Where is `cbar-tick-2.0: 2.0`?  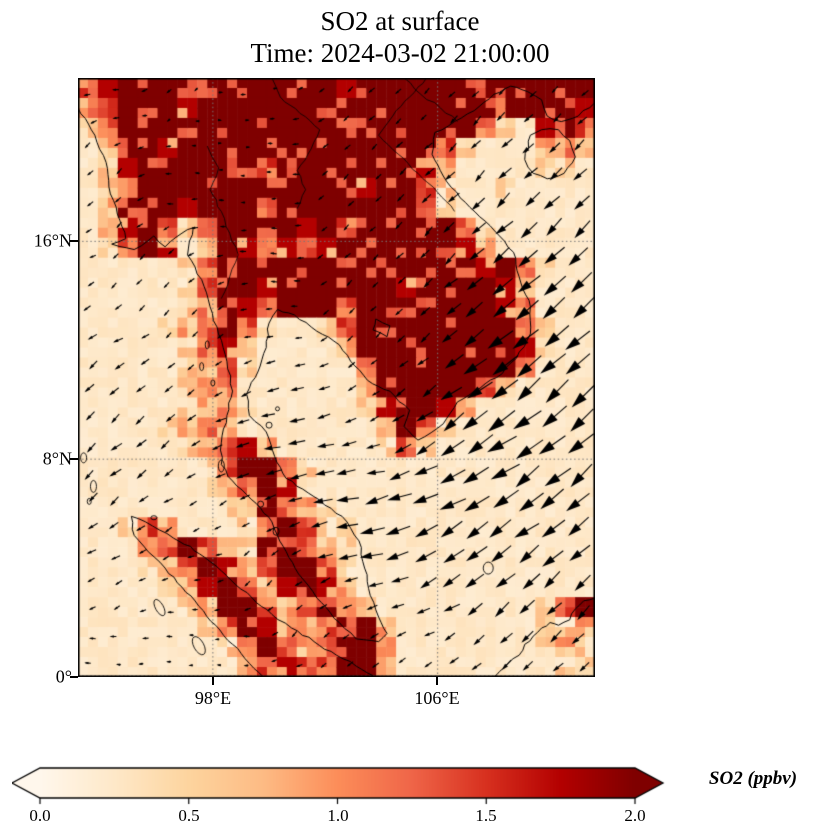 cbar-tick-2.0: 2.0 is located at coordinates (635, 815).